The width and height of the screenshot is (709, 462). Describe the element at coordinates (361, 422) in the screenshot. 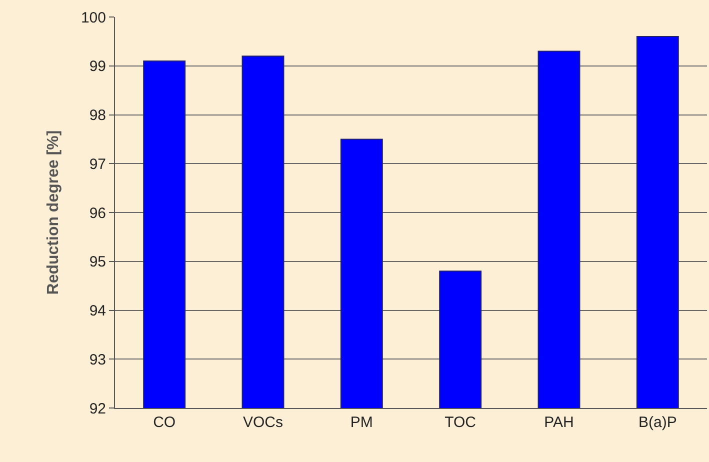

I see `x-tick-label: PM` at that location.